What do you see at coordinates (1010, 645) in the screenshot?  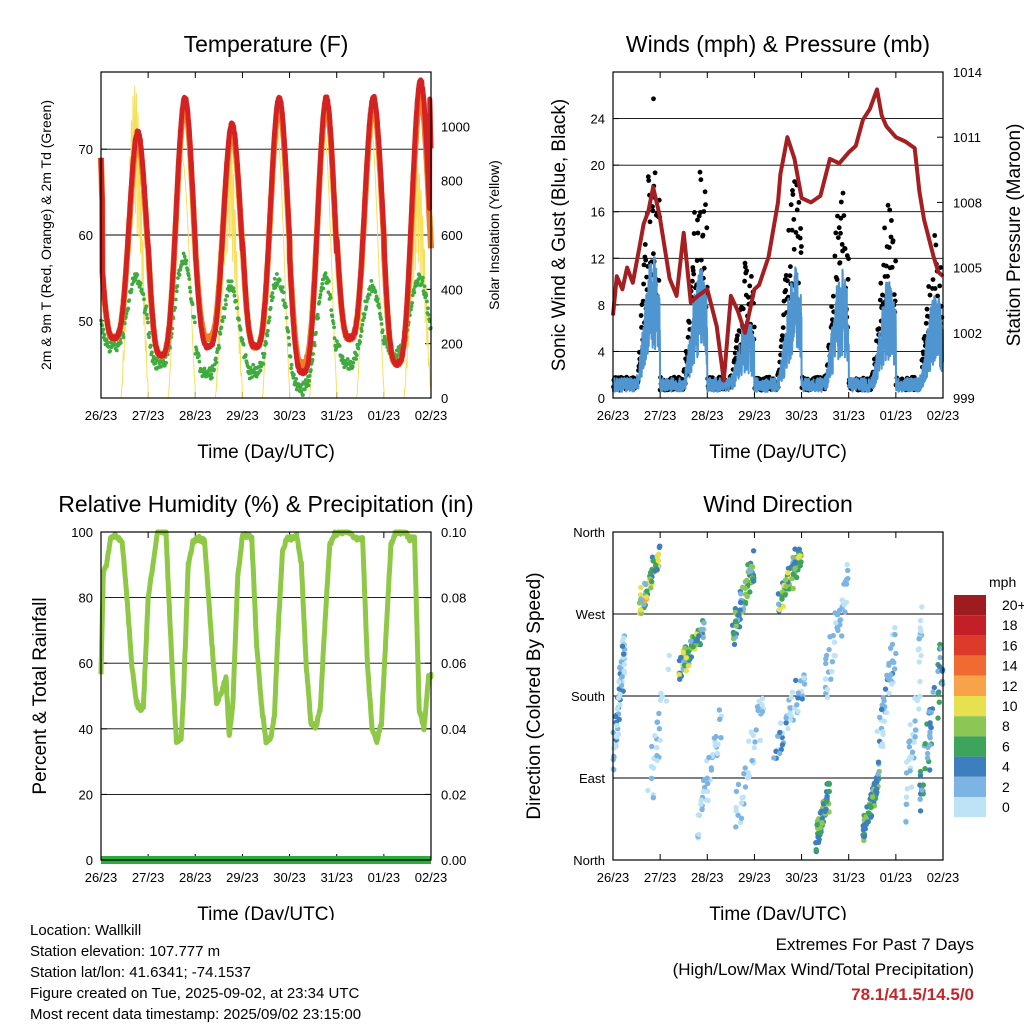 I see `legend-label: 16` at bounding box center [1010, 645].